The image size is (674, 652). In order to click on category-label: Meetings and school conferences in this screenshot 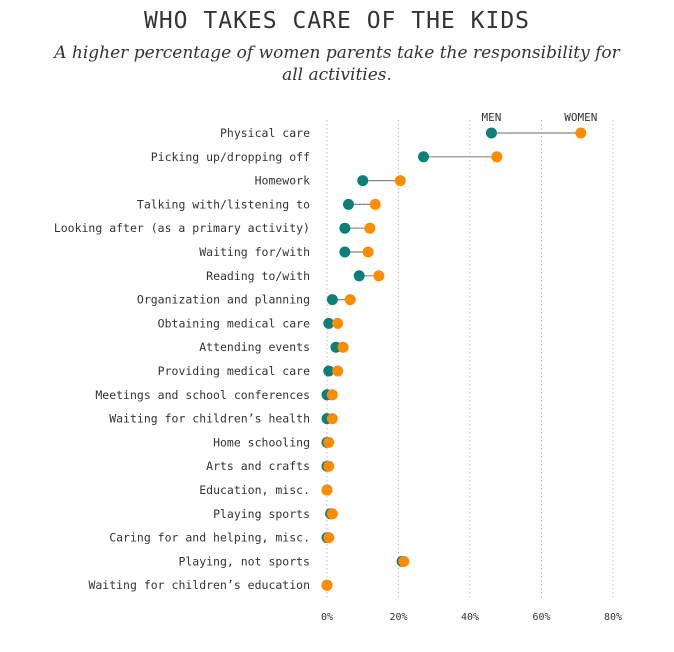, I will do `click(202, 395)`.